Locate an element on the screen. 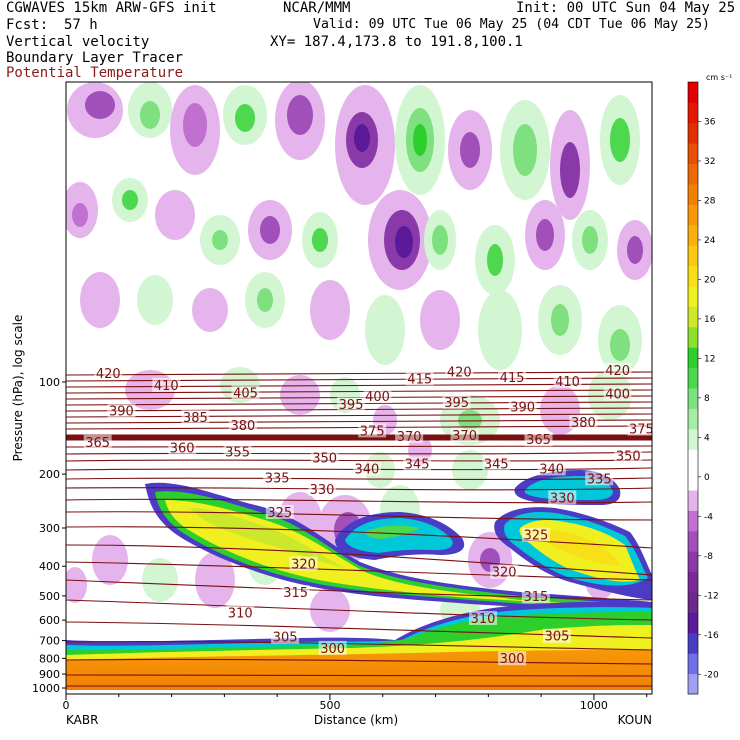  theta-label: 375 is located at coordinates (372, 431).